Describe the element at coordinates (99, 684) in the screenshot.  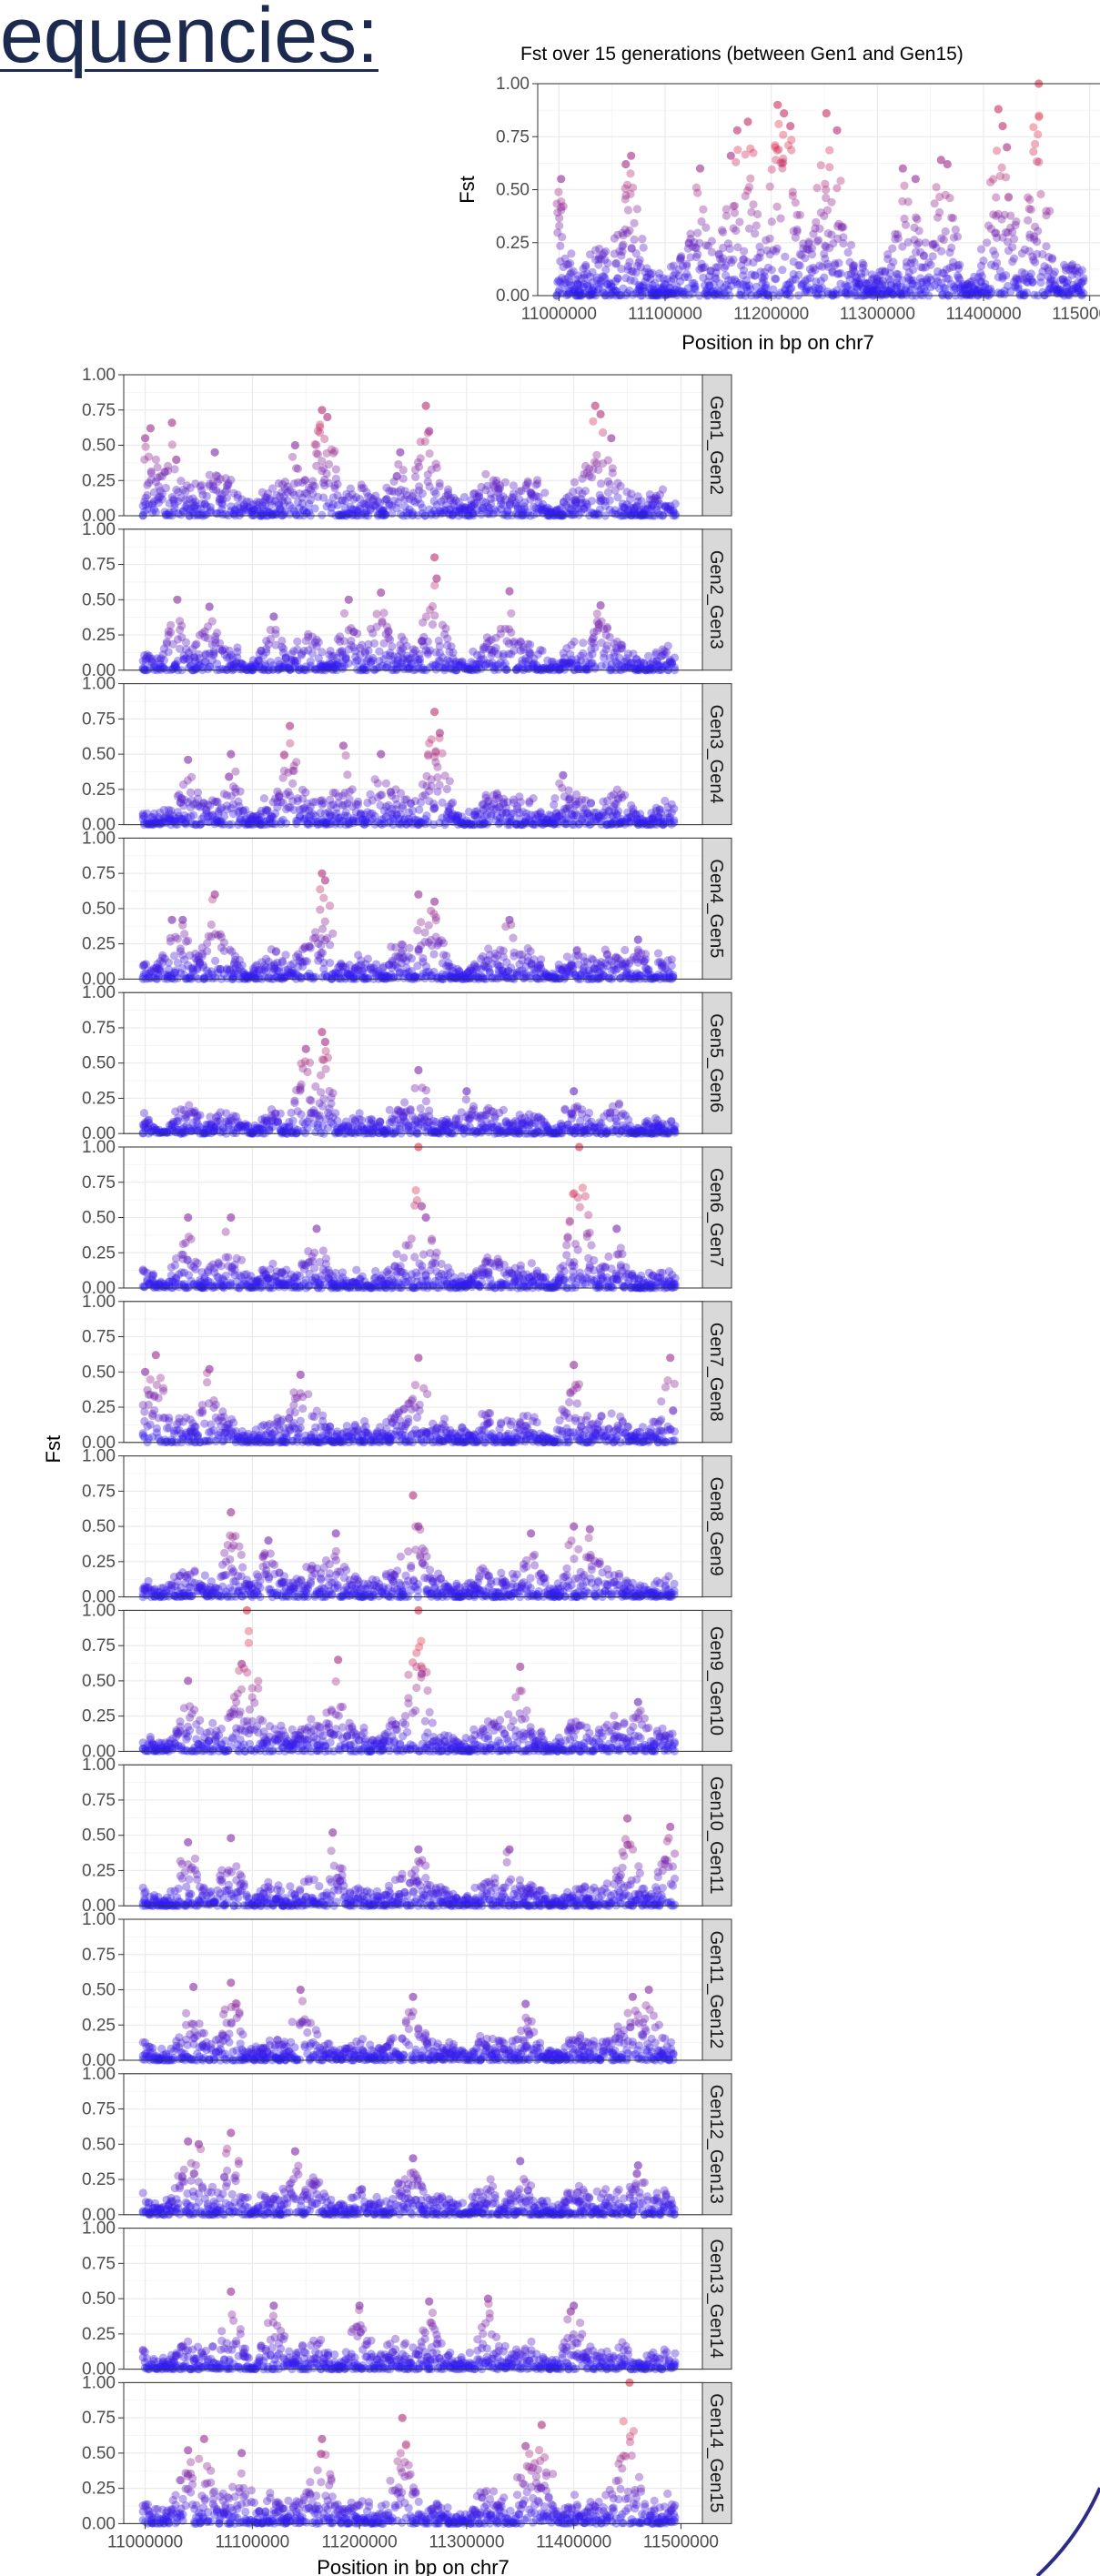
I see `facet-y-tick-label: 1.00` at that location.